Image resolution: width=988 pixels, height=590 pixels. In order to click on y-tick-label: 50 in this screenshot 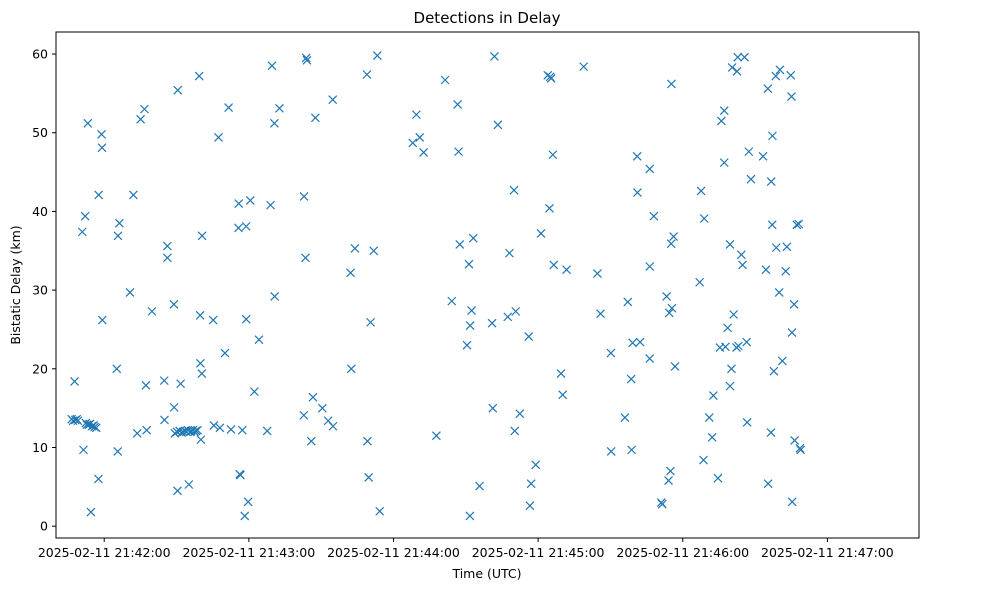, I will do `click(40, 132)`.